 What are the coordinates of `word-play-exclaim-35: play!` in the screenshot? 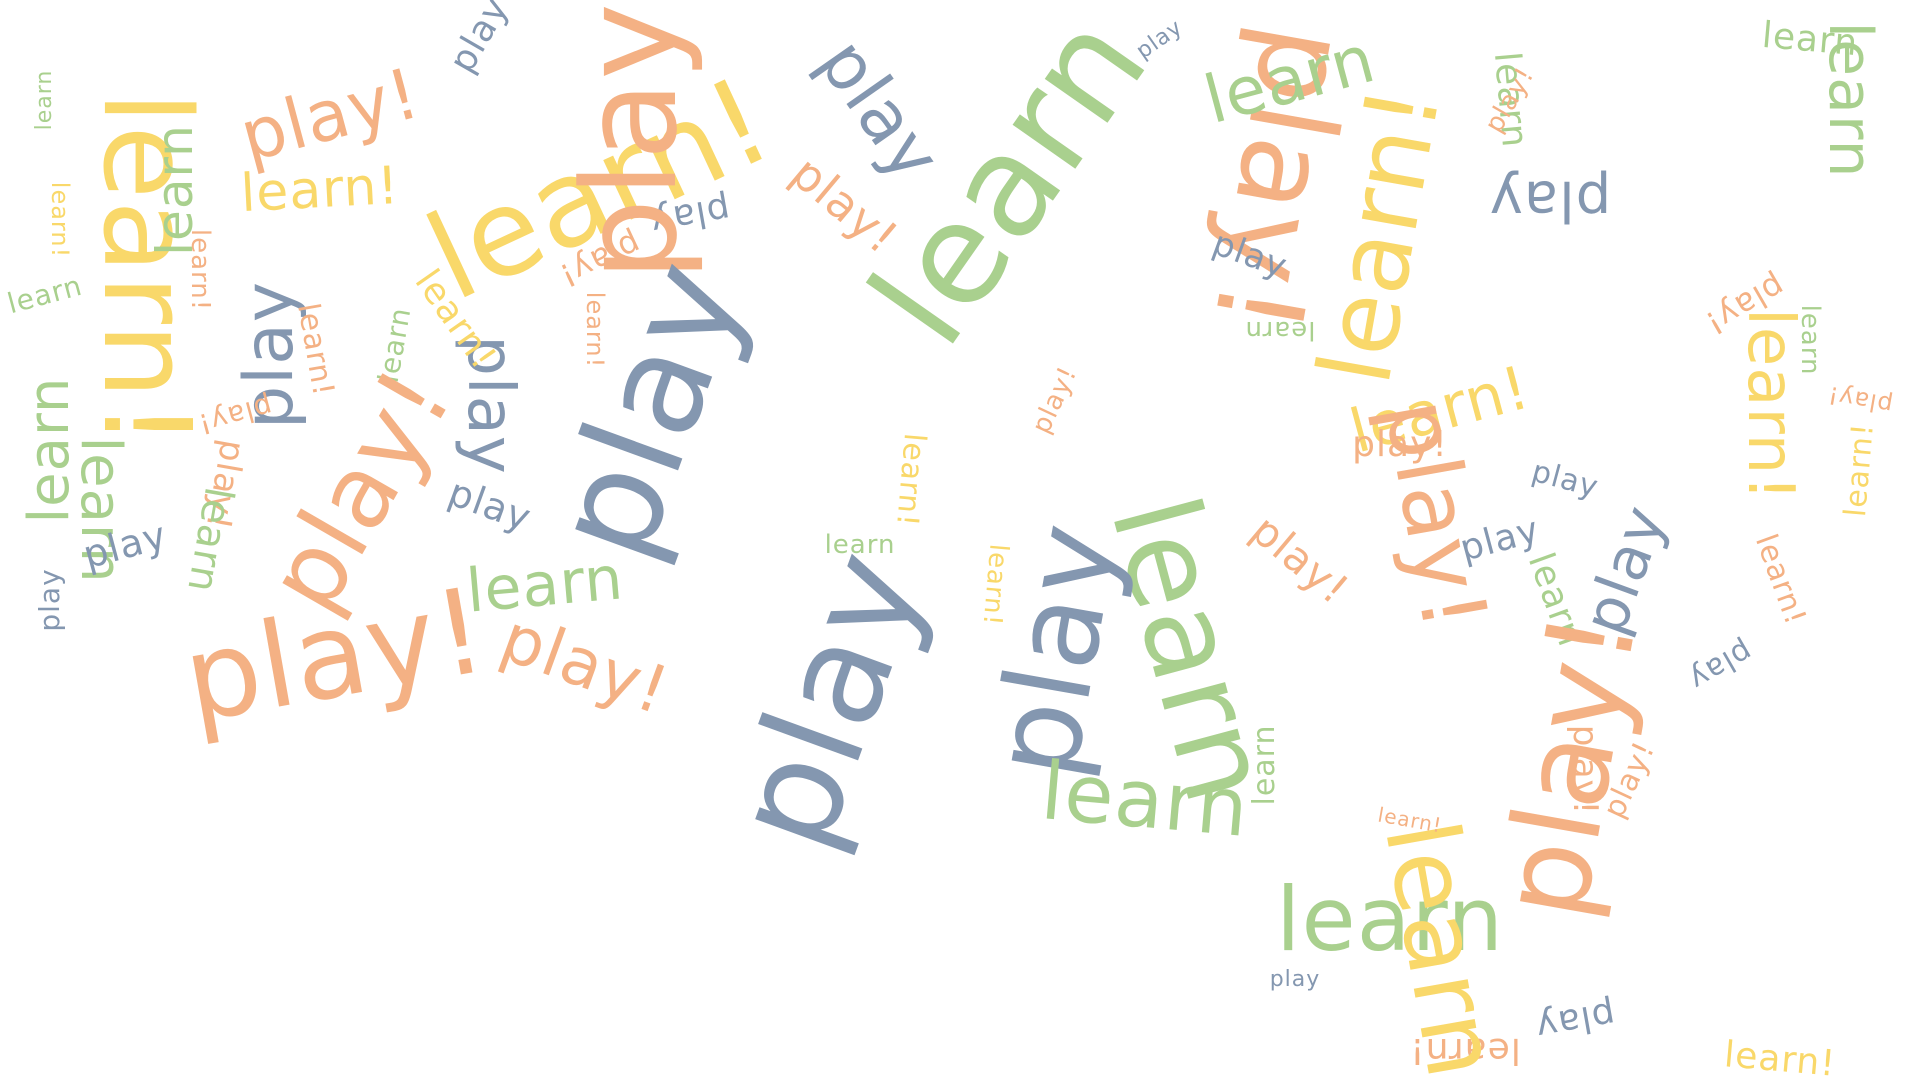 It's located at (585, 664).